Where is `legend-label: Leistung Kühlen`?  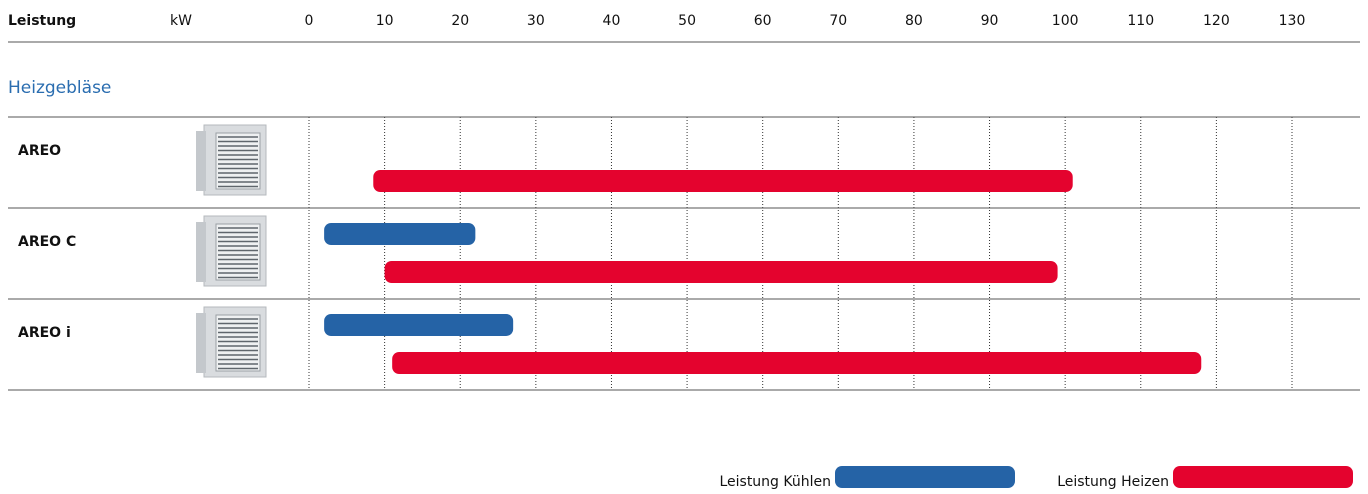 legend-label: Leistung Kühlen is located at coordinates (775, 482).